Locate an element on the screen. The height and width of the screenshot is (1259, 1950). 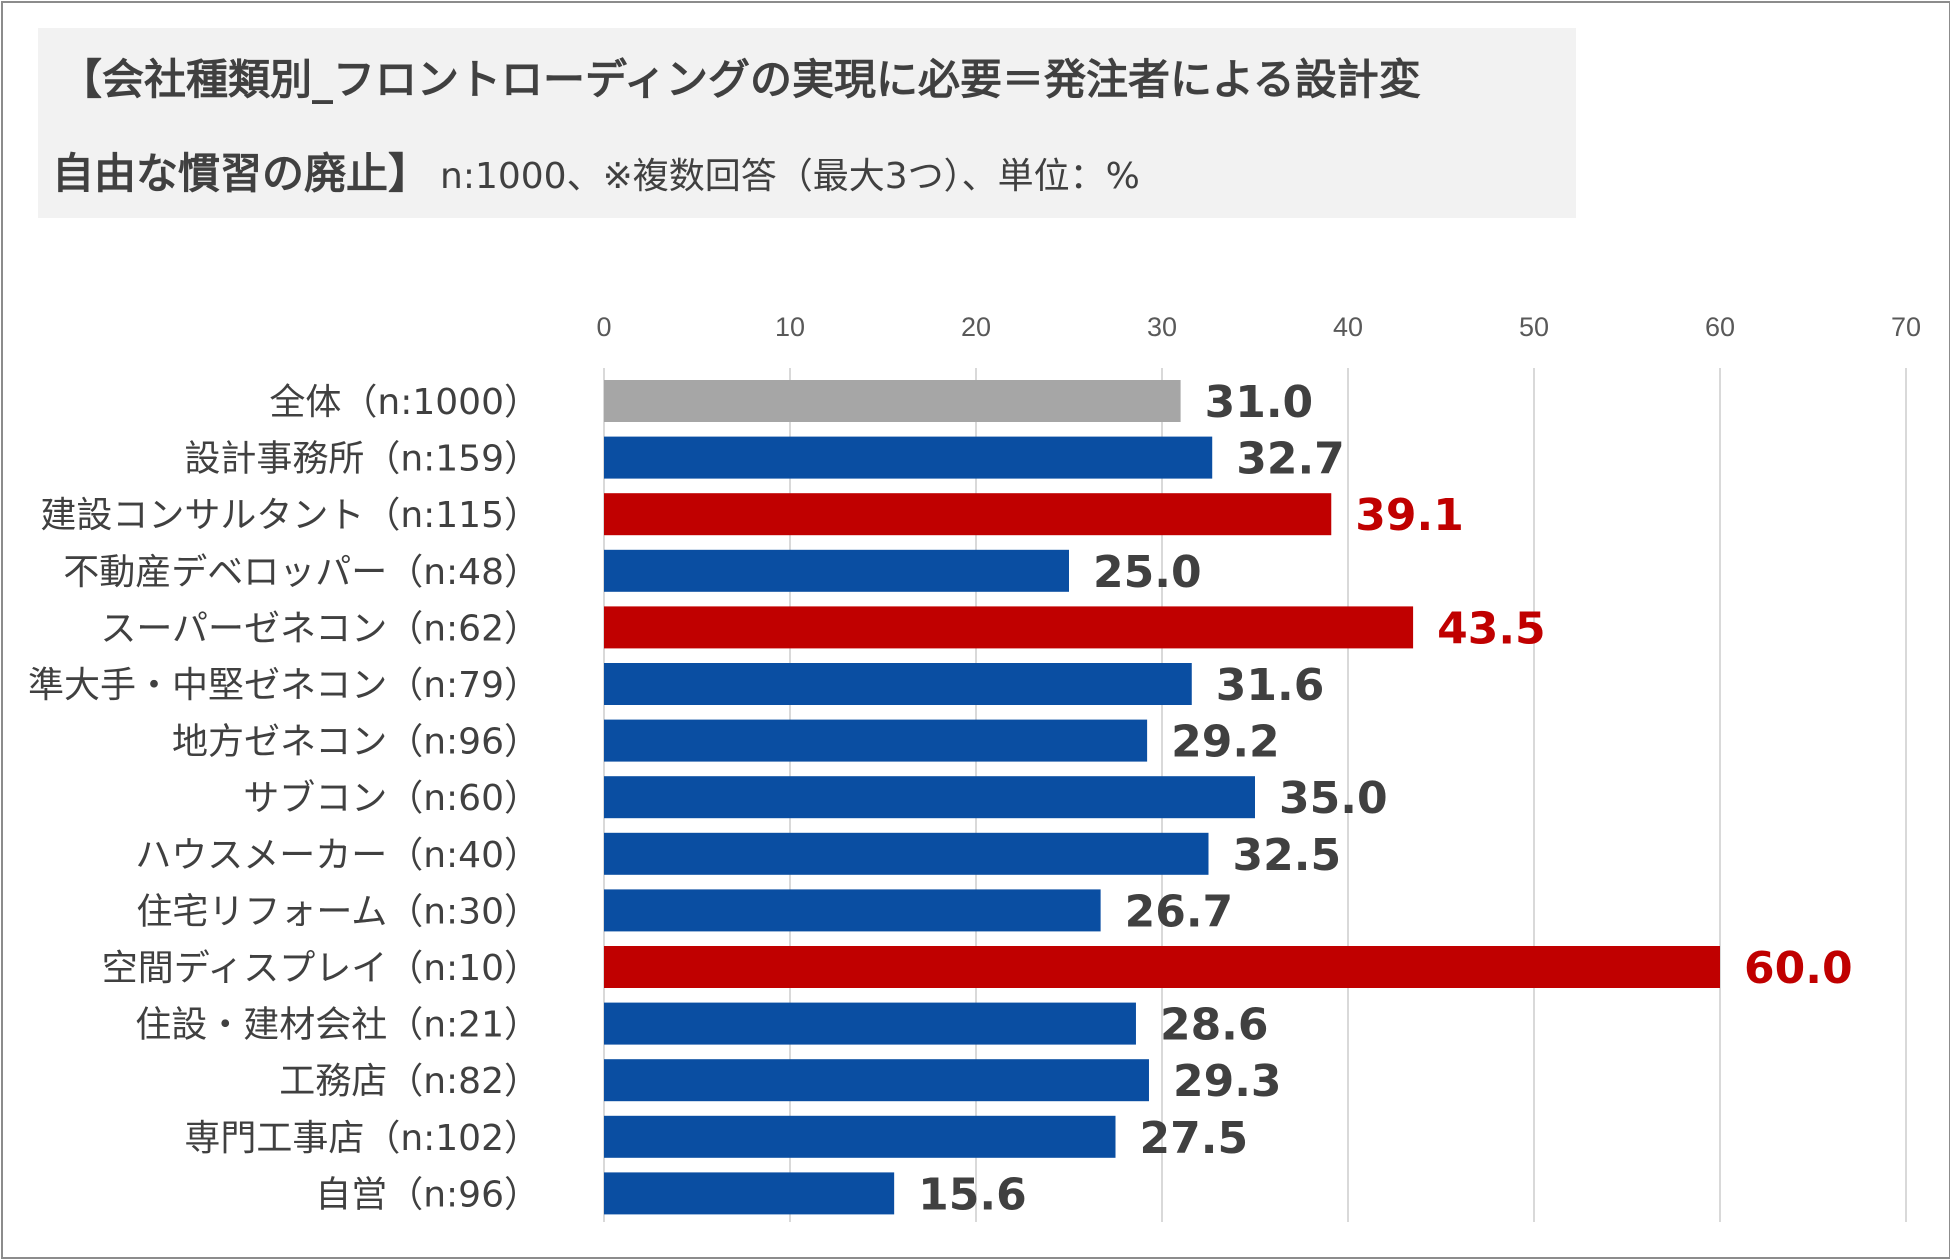
category-label: 建設コンサルタント（n:115） is located at coordinates (290, 515).